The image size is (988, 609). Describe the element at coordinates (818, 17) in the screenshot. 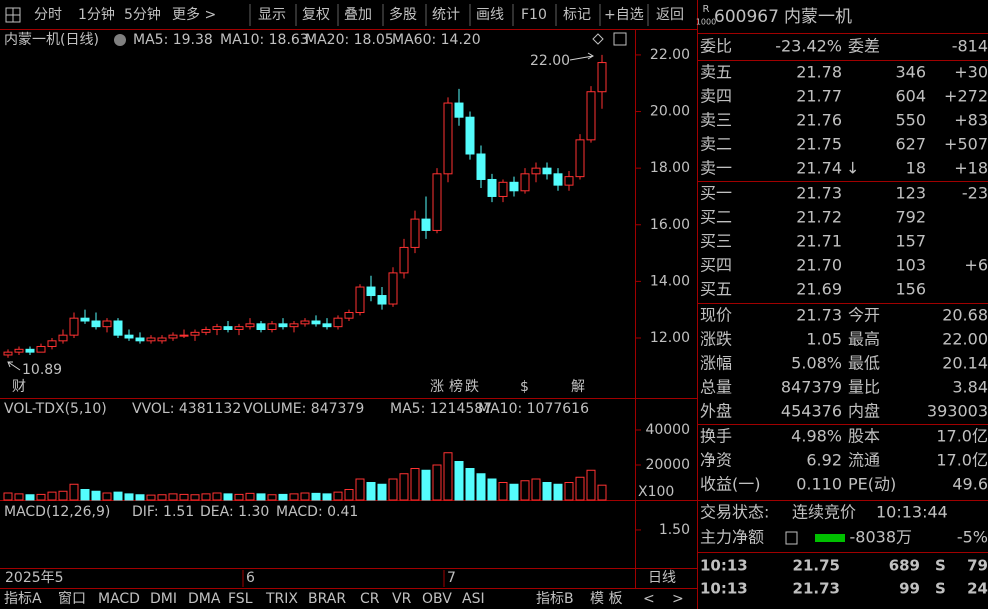

I see `stock-name: 内蒙一机` at that location.